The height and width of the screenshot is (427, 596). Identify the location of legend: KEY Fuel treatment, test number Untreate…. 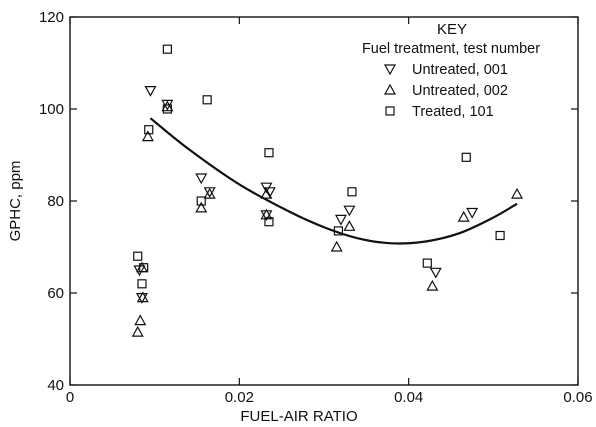
(451, 70).